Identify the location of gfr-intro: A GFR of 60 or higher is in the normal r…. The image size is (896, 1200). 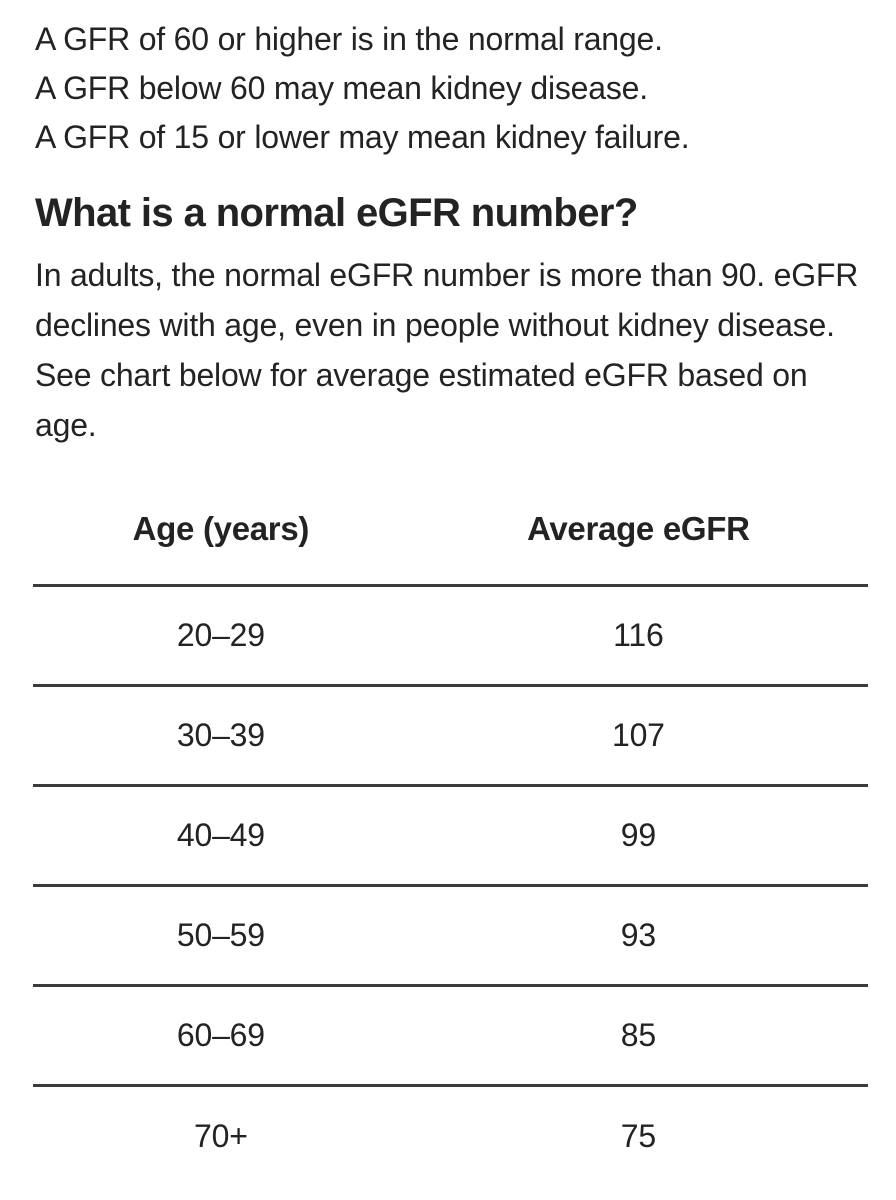
(450, 88).